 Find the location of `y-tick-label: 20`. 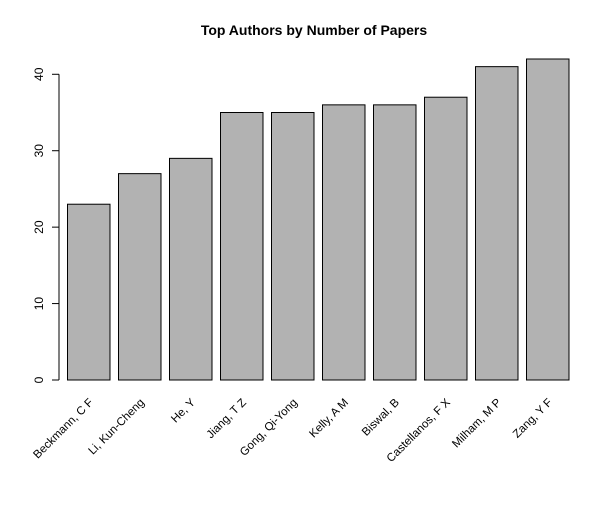

y-tick-label: 20 is located at coordinates (39, 227).